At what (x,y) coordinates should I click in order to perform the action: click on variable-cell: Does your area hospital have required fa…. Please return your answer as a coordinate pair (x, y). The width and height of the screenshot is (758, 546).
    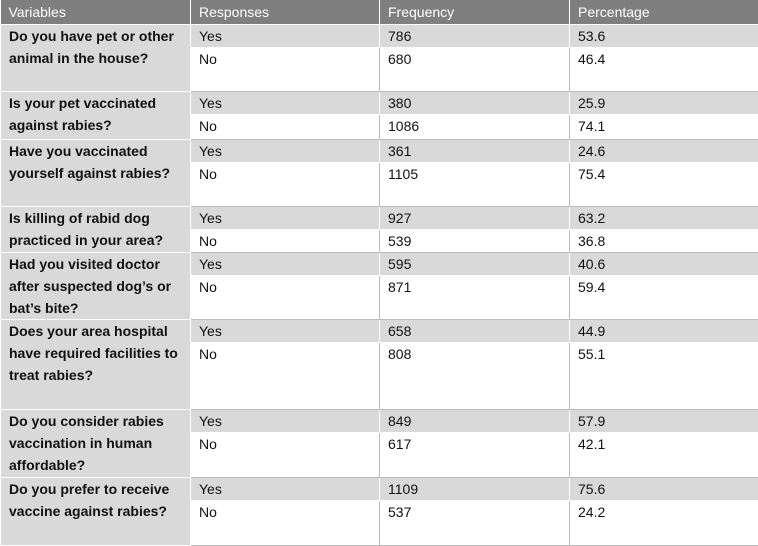
    Looking at the image, I should click on (96, 364).